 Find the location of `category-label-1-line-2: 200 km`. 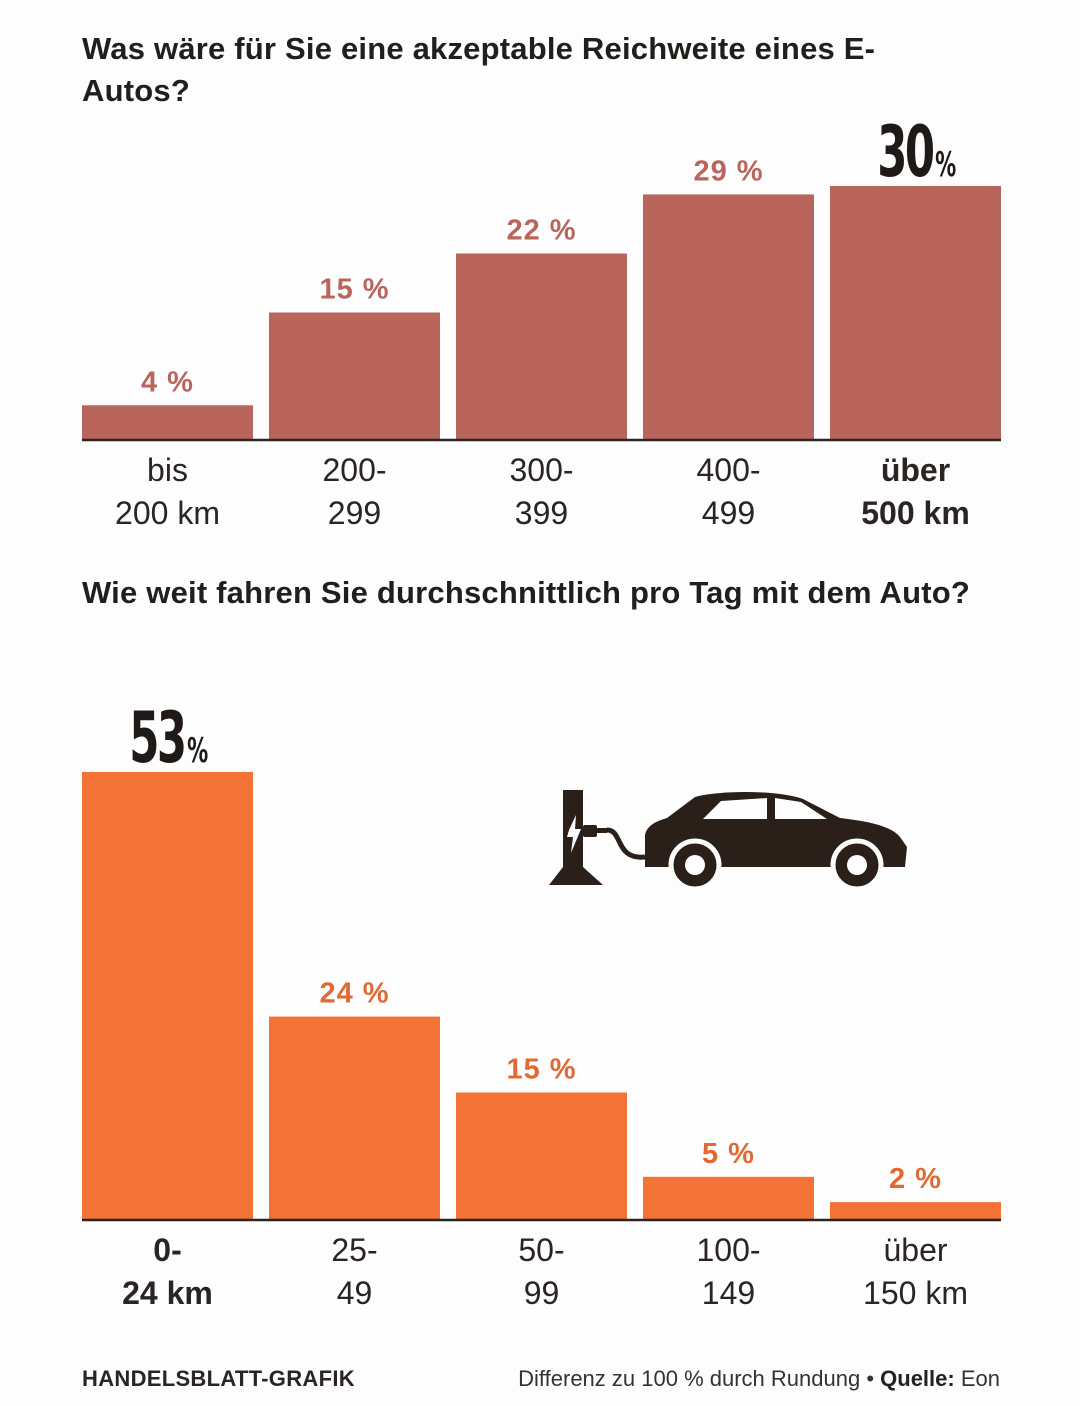

category-label-1-line-2: 200 km is located at coordinates (167, 513).